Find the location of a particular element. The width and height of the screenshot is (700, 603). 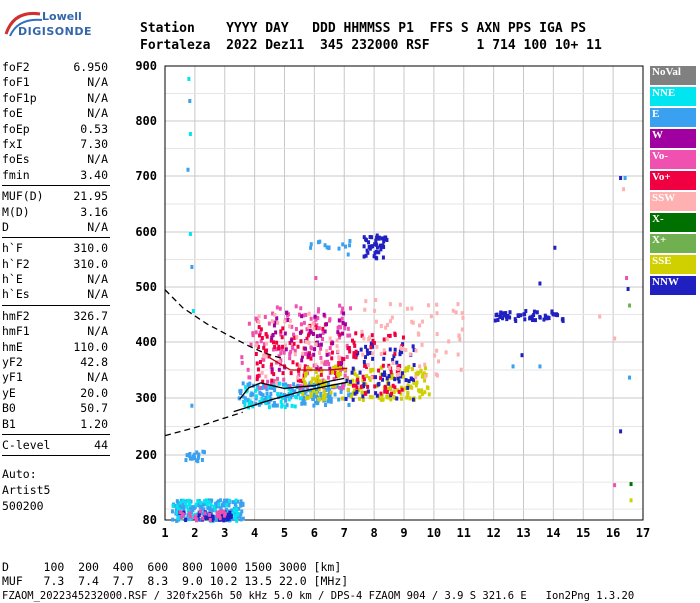

param-row: yE 20.0 is located at coordinates (56, 393).